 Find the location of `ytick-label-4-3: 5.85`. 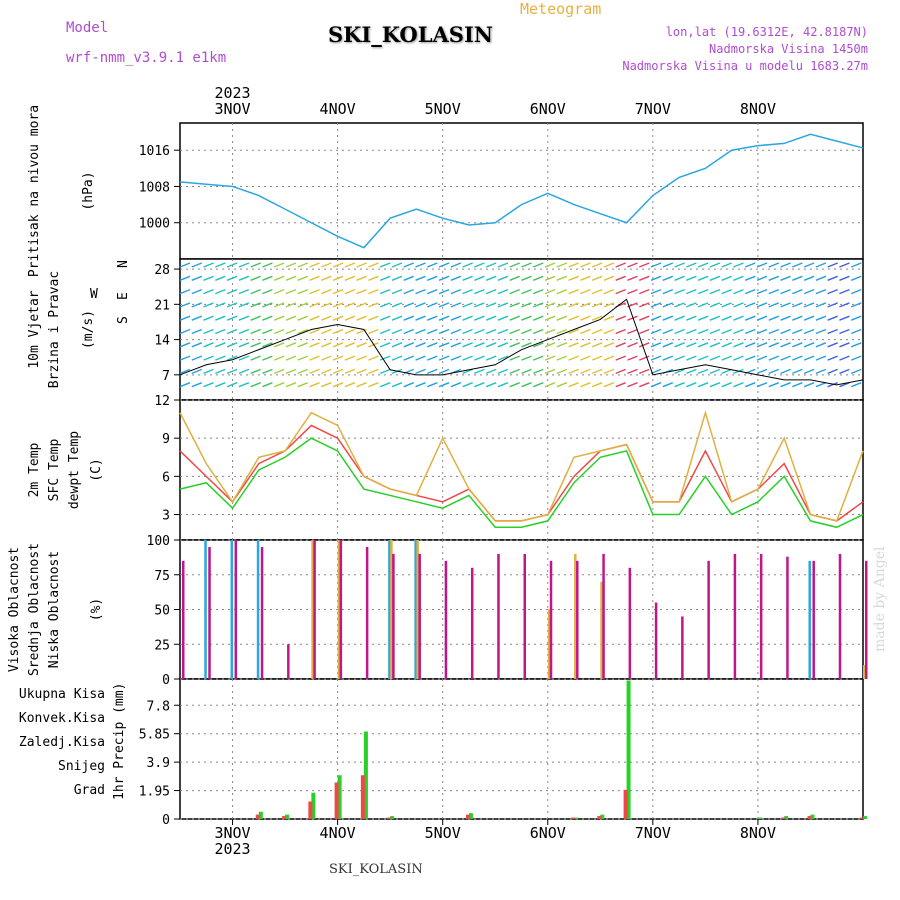

ytick-label-4-3: 5.85 is located at coordinates (154, 735).